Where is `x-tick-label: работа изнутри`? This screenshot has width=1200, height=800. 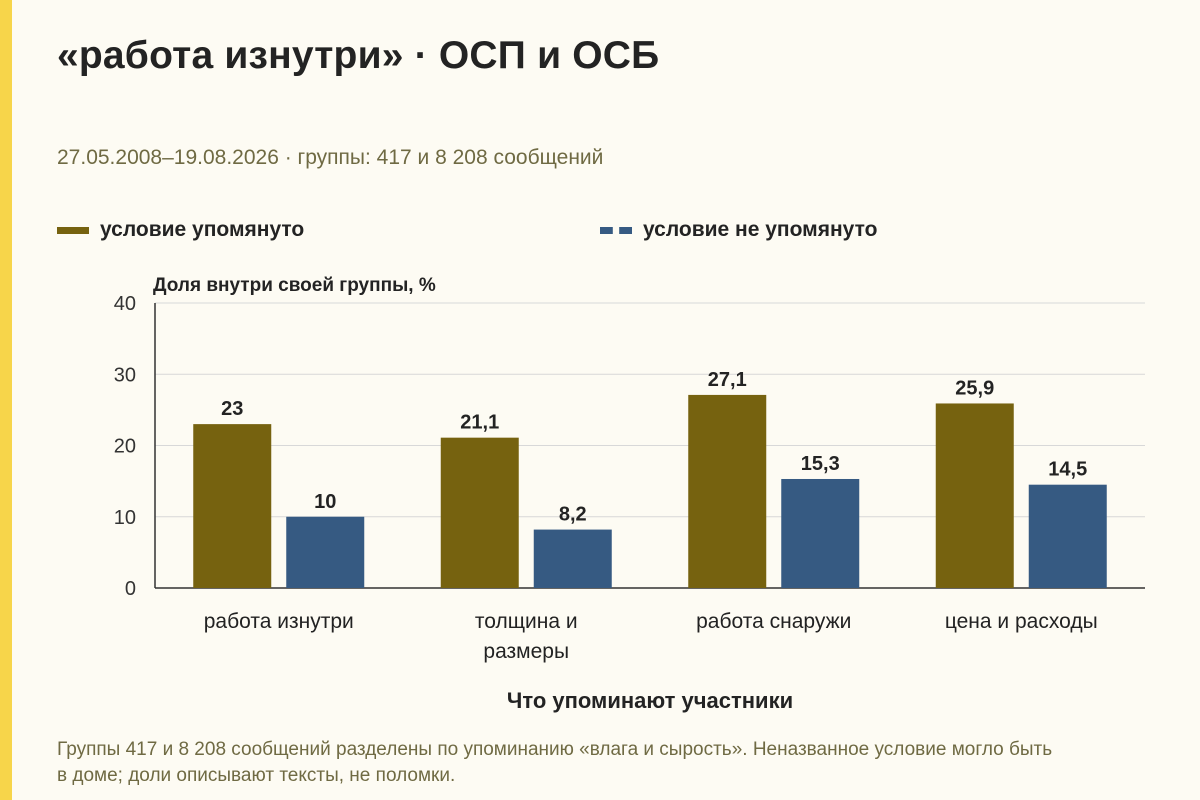 x-tick-label: работа изнутри is located at coordinates (279, 621).